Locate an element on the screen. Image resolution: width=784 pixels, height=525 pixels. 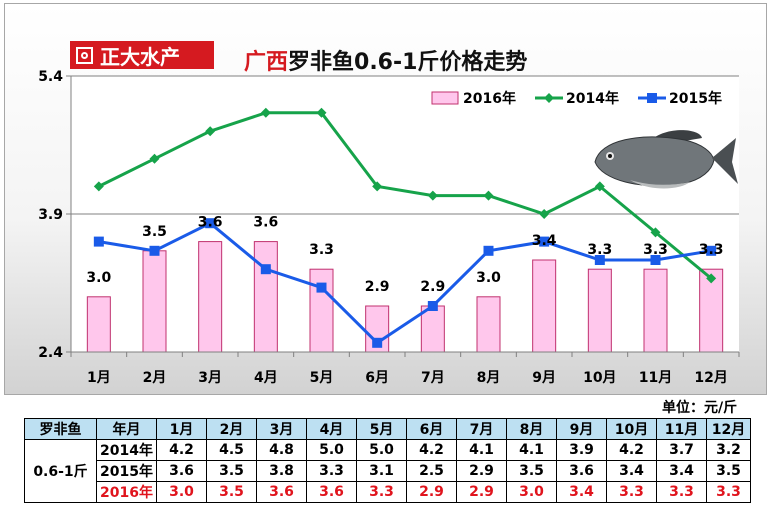
bar-label-2016-11: 3.3 is located at coordinates (711, 250).